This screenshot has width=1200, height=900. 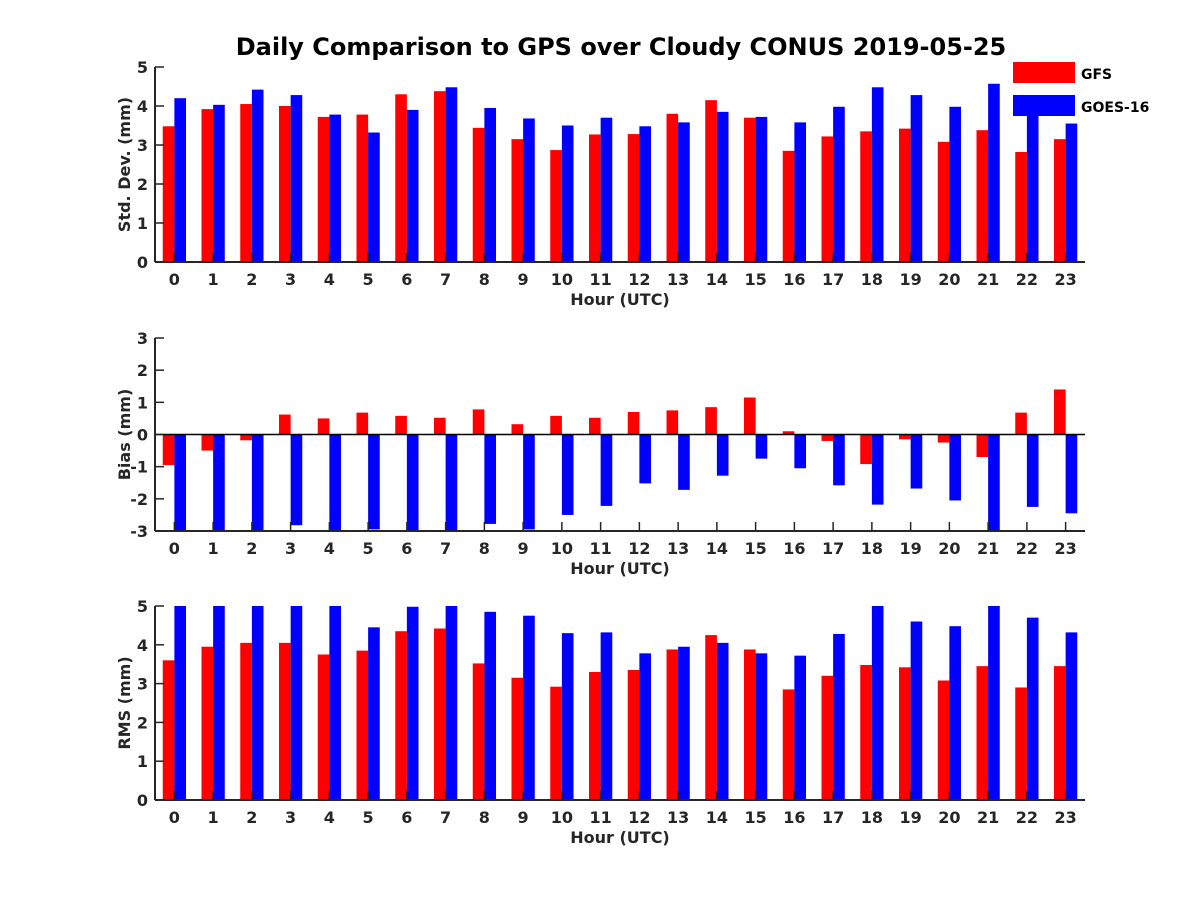 What do you see at coordinates (139, 499) in the screenshot?
I see `y-tick-label: -2` at bounding box center [139, 499].